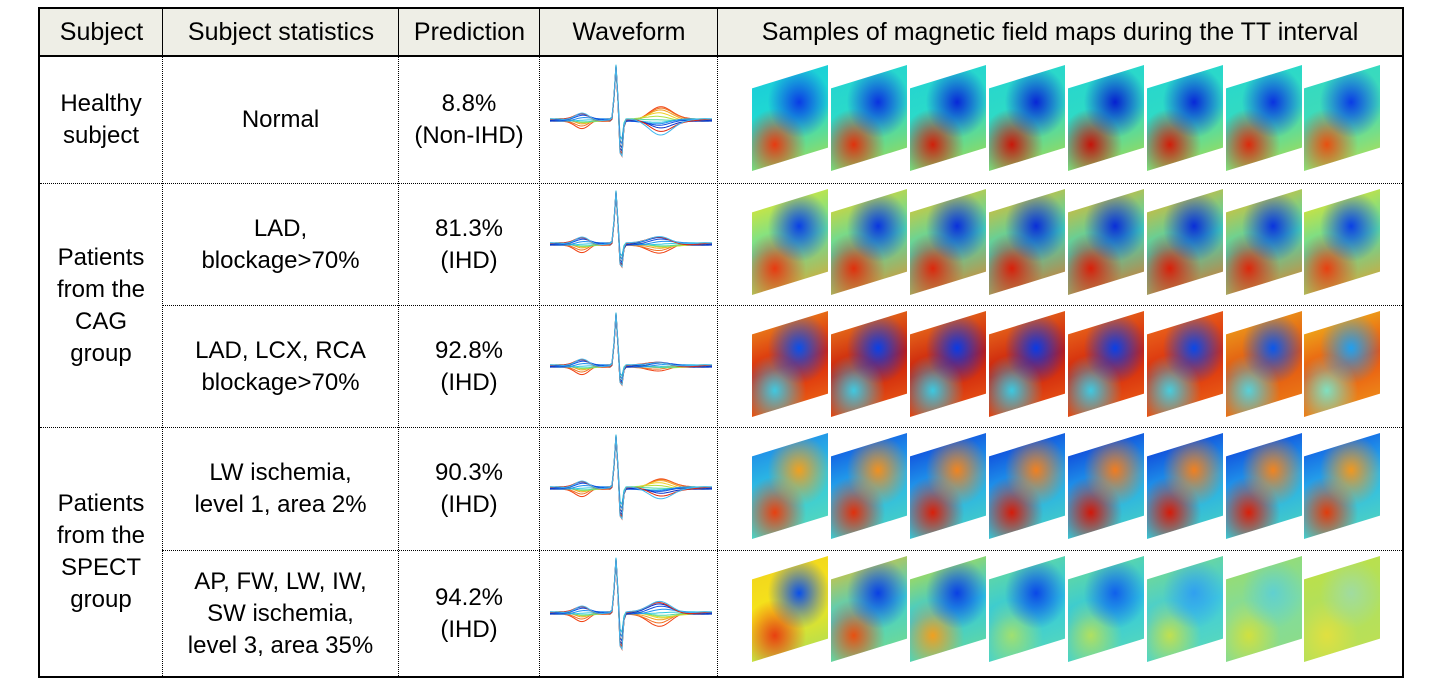 Image resolution: width=1436 pixels, height=680 pixels. What do you see at coordinates (280, 504) in the screenshot?
I see `stats-line: level 1, area 2%` at bounding box center [280, 504].